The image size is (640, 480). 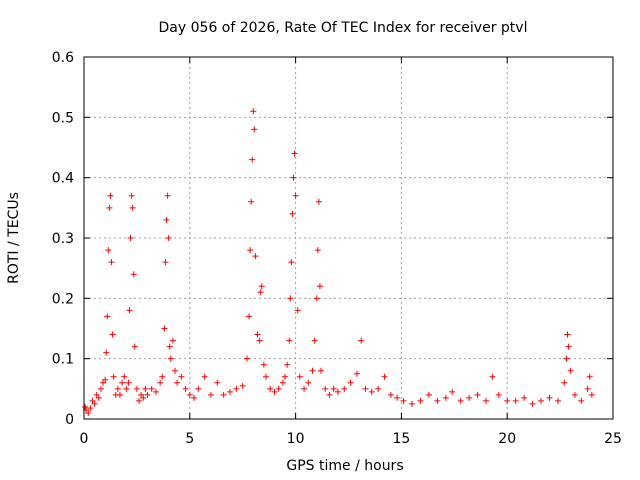 What do you see at coordinates (63, 118) in the screenshot?
I see `y-tick-label: 0.5` at bounding box center [63, 118].